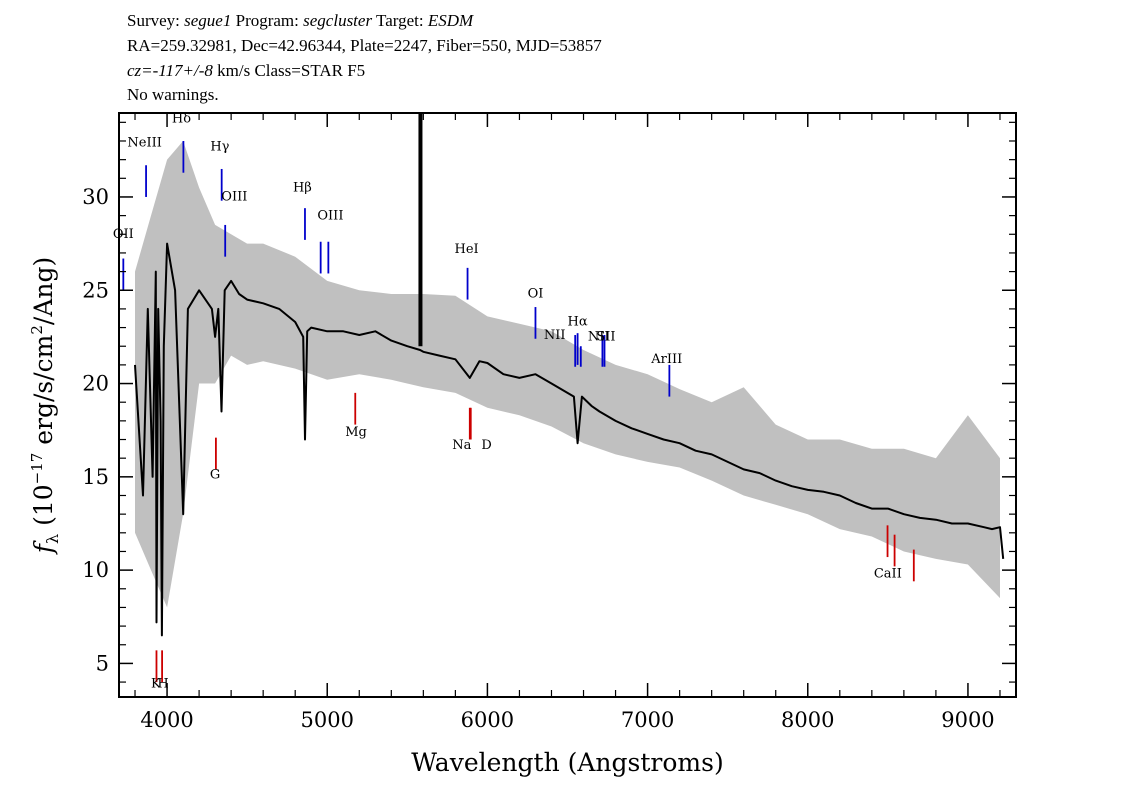 This screenshot has height=810, width=1134. Describe the element at coordinates (215, 475) in the screenshot. I see `absorption-line-label: G` at that location.